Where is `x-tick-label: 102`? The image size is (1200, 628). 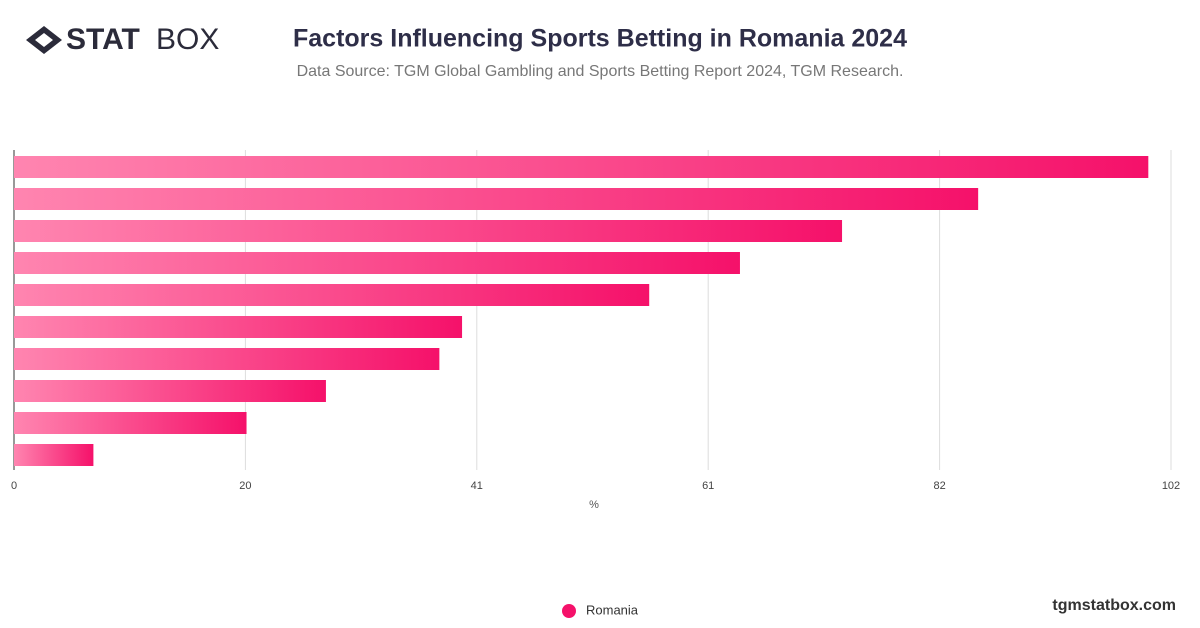
x-tick-label: 102 is located at coordinates (1171, 486).